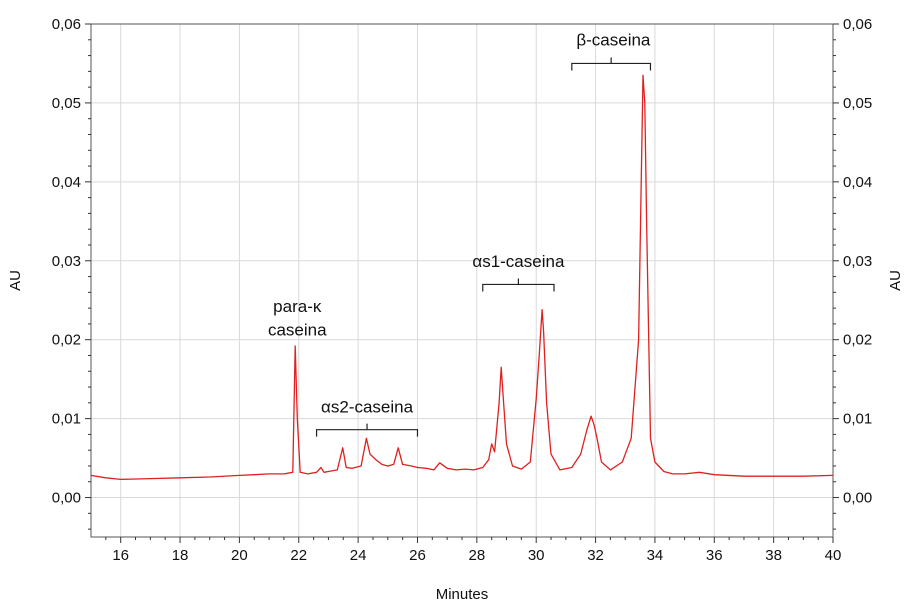 The image size is (910, 603). I want to click on y-tick-label-left: 0,06, so click(66, 24).